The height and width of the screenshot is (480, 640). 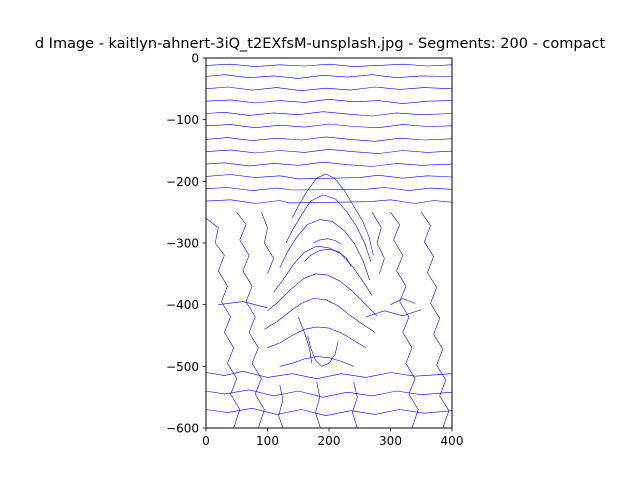 I want to click on x-tick-label: 400, so click(x=452, y=441).